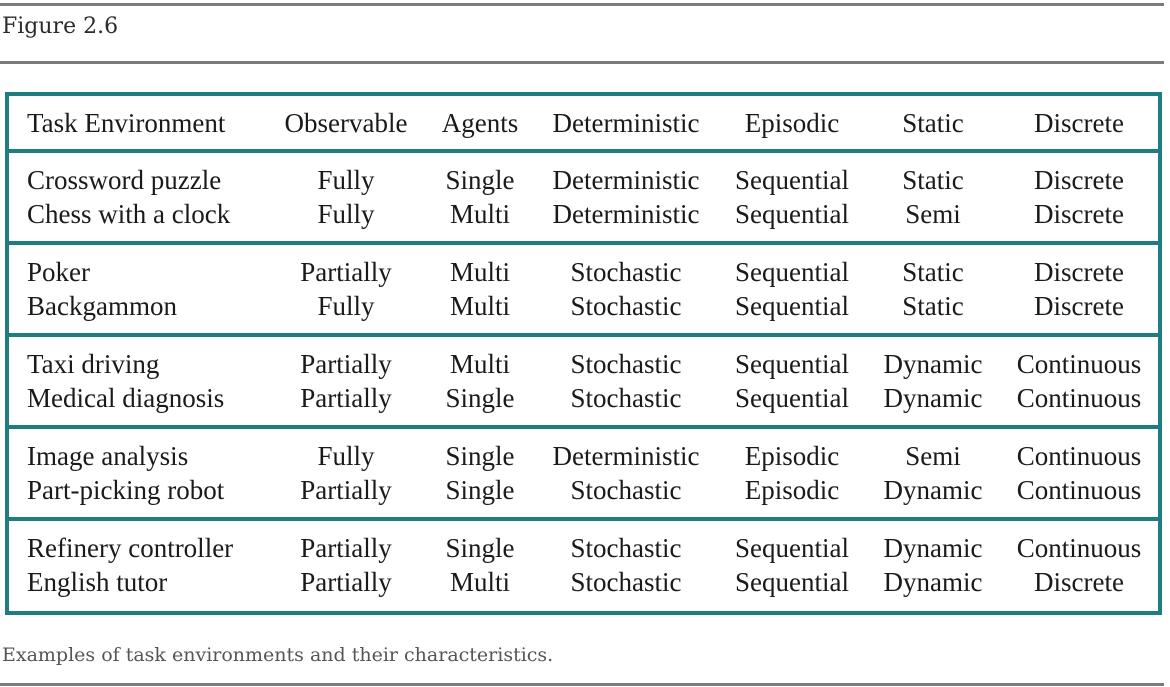  Describe the element at coordinates (129, 214) in the screenshot. I see `table-cell: Chess with a clock` at that location.